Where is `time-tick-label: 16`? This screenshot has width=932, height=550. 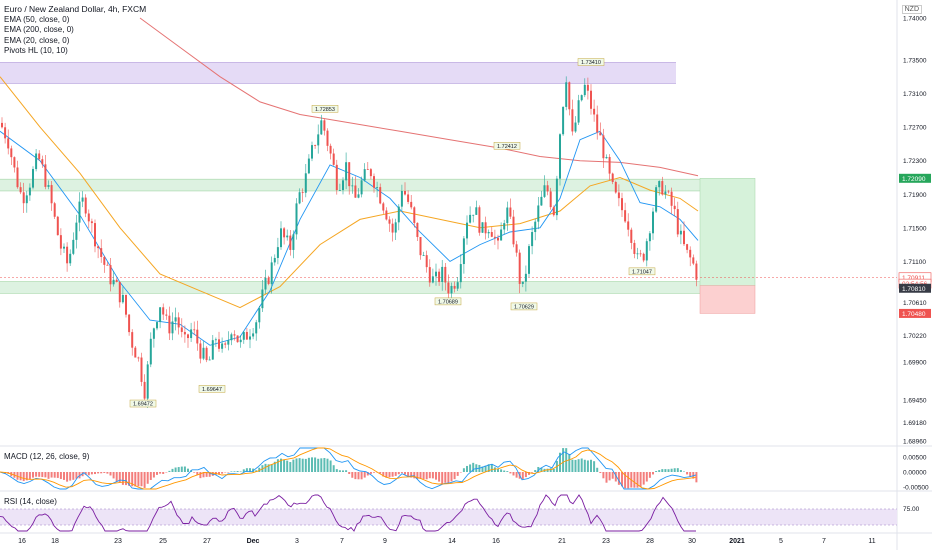 time-tick-label: 16 is located at coordinates (496, 541).